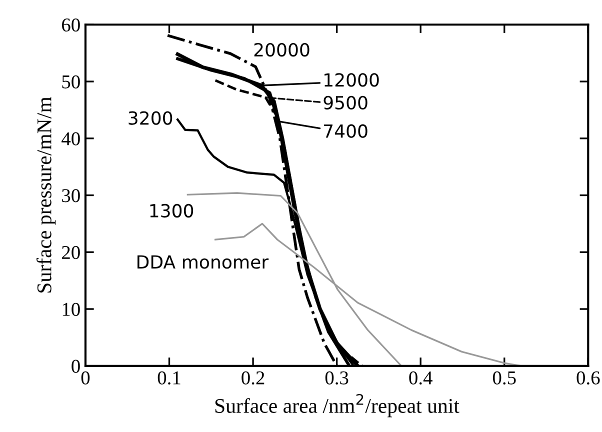 The height and width of the screenshot is (432, 602). What do you see at coordinates (71, 253) in the screenshot?
I see `y-tick-label: 20` at bounding box center [71, 253].